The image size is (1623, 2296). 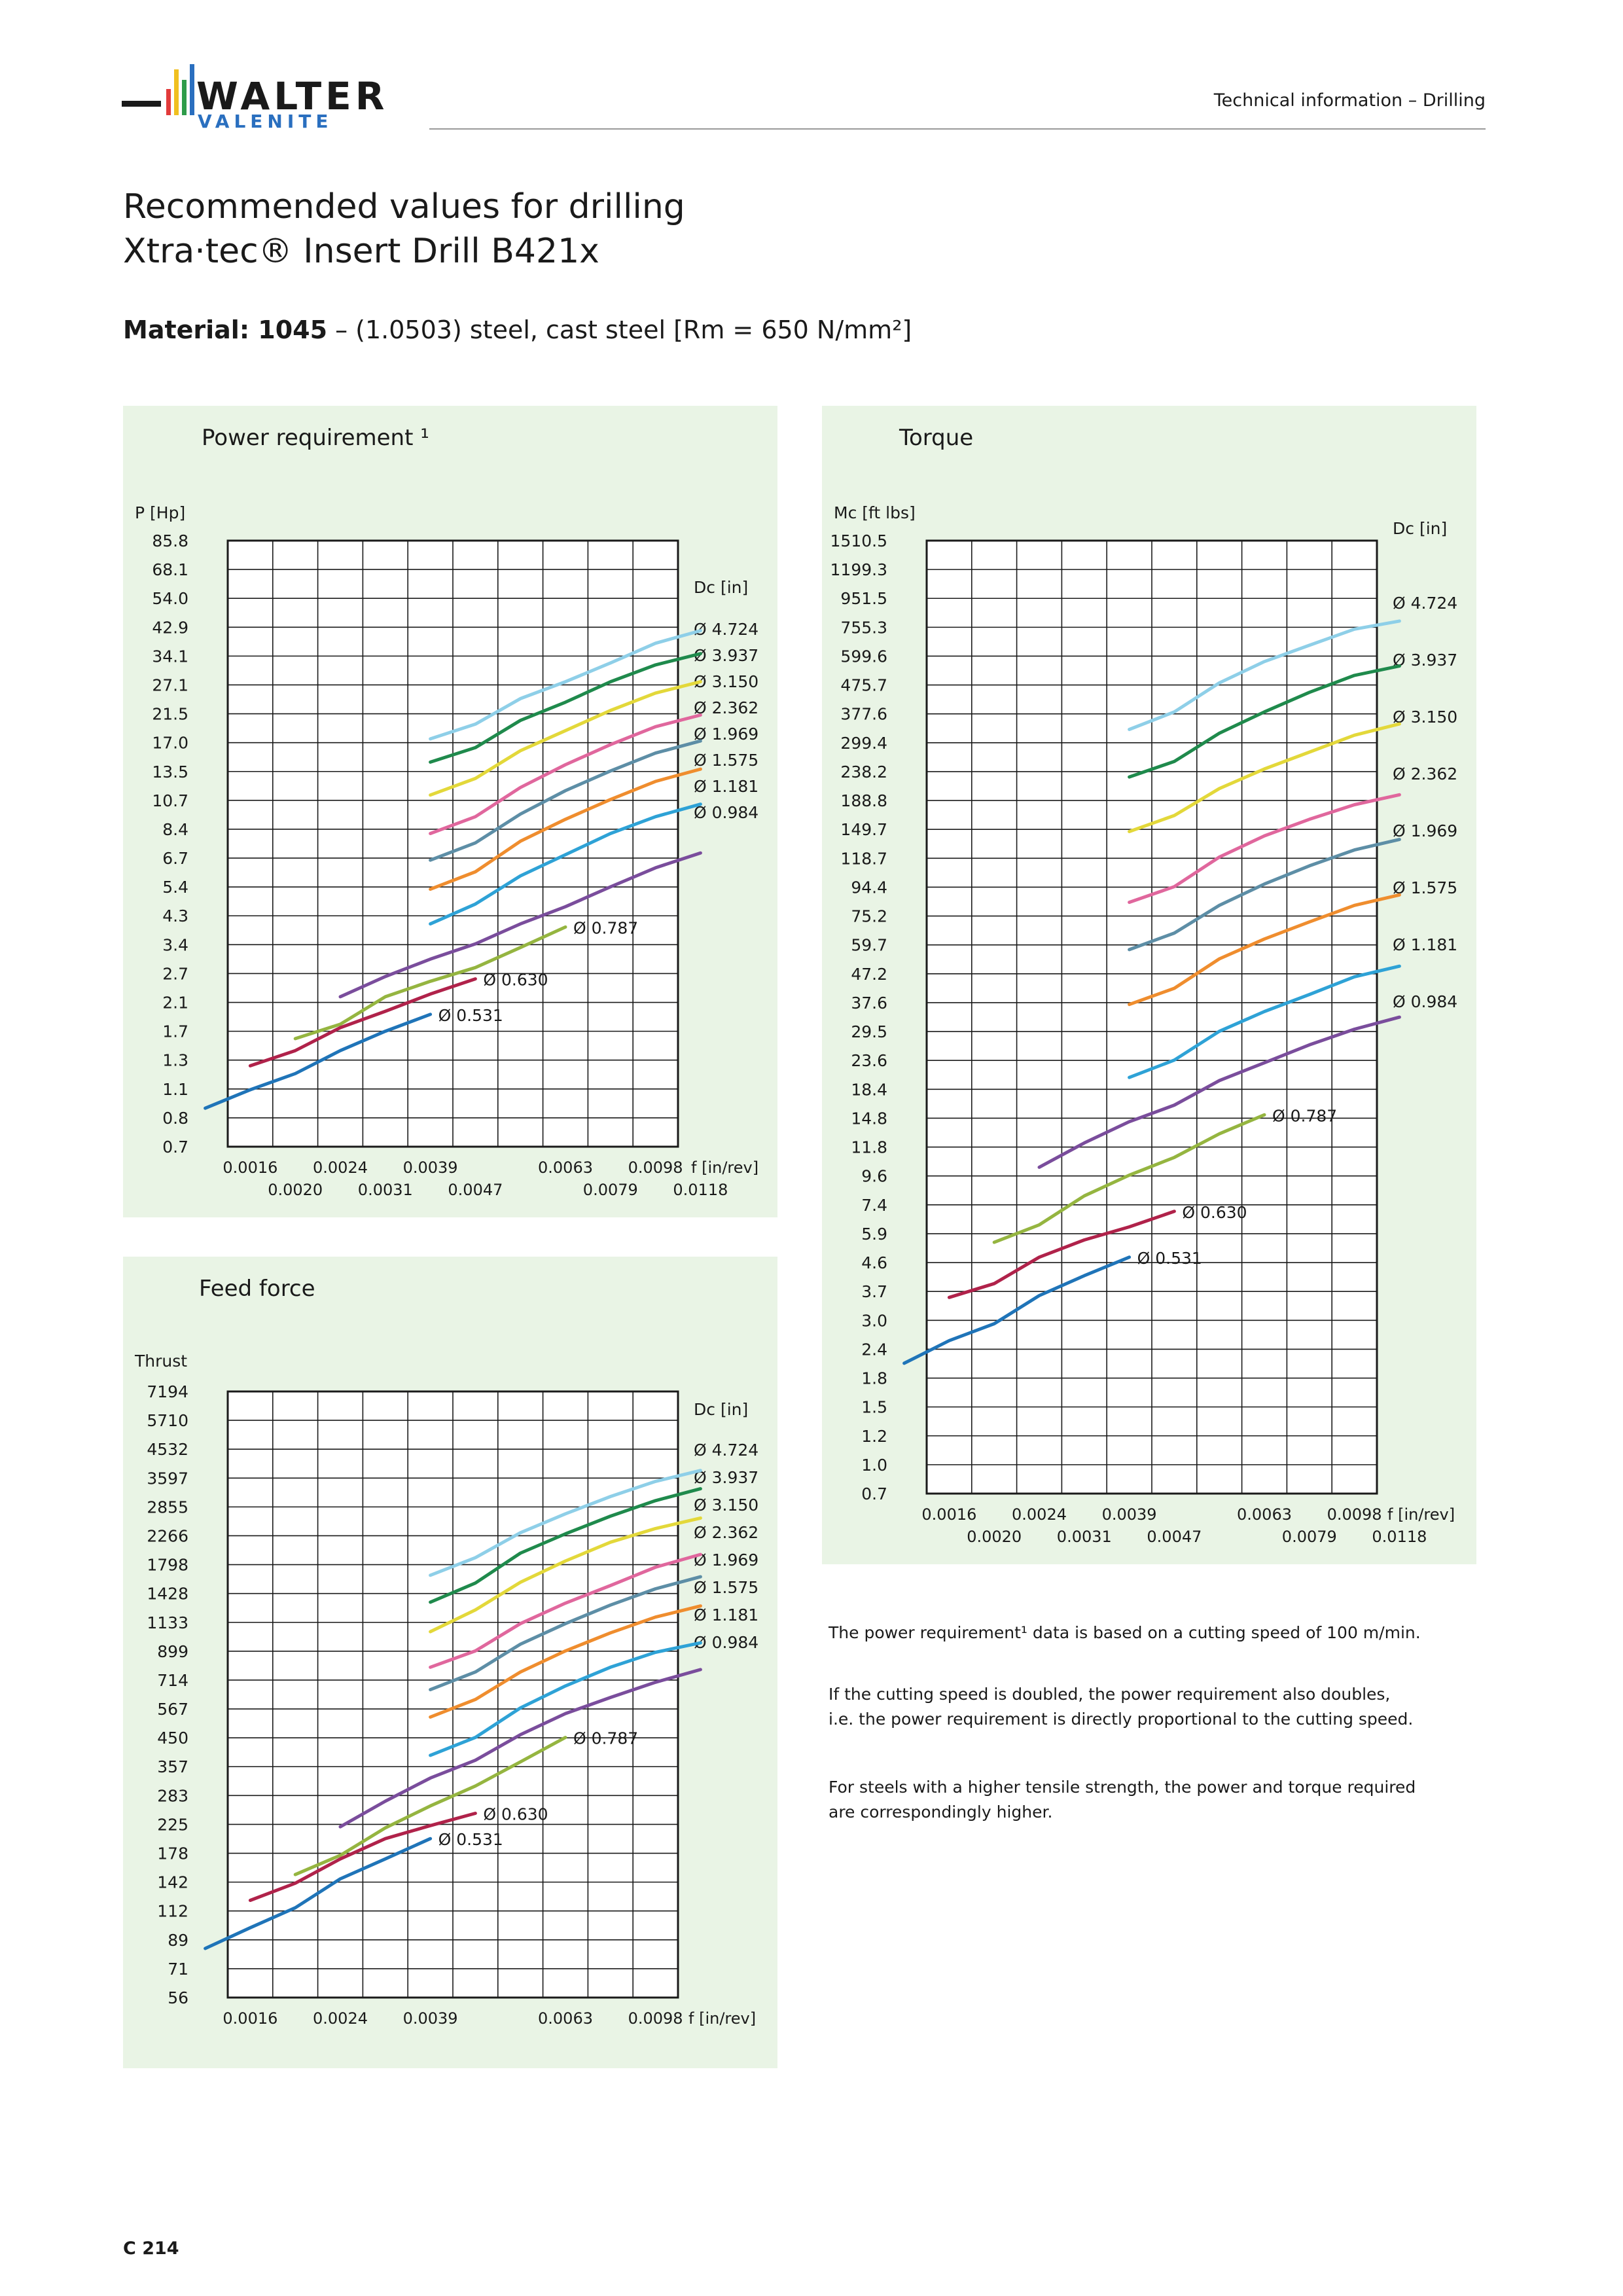 What do you see at coordinates (175, 945) in the screenshot?
I see `y-tick-label: 3.4` at bounding box center [175, 945].